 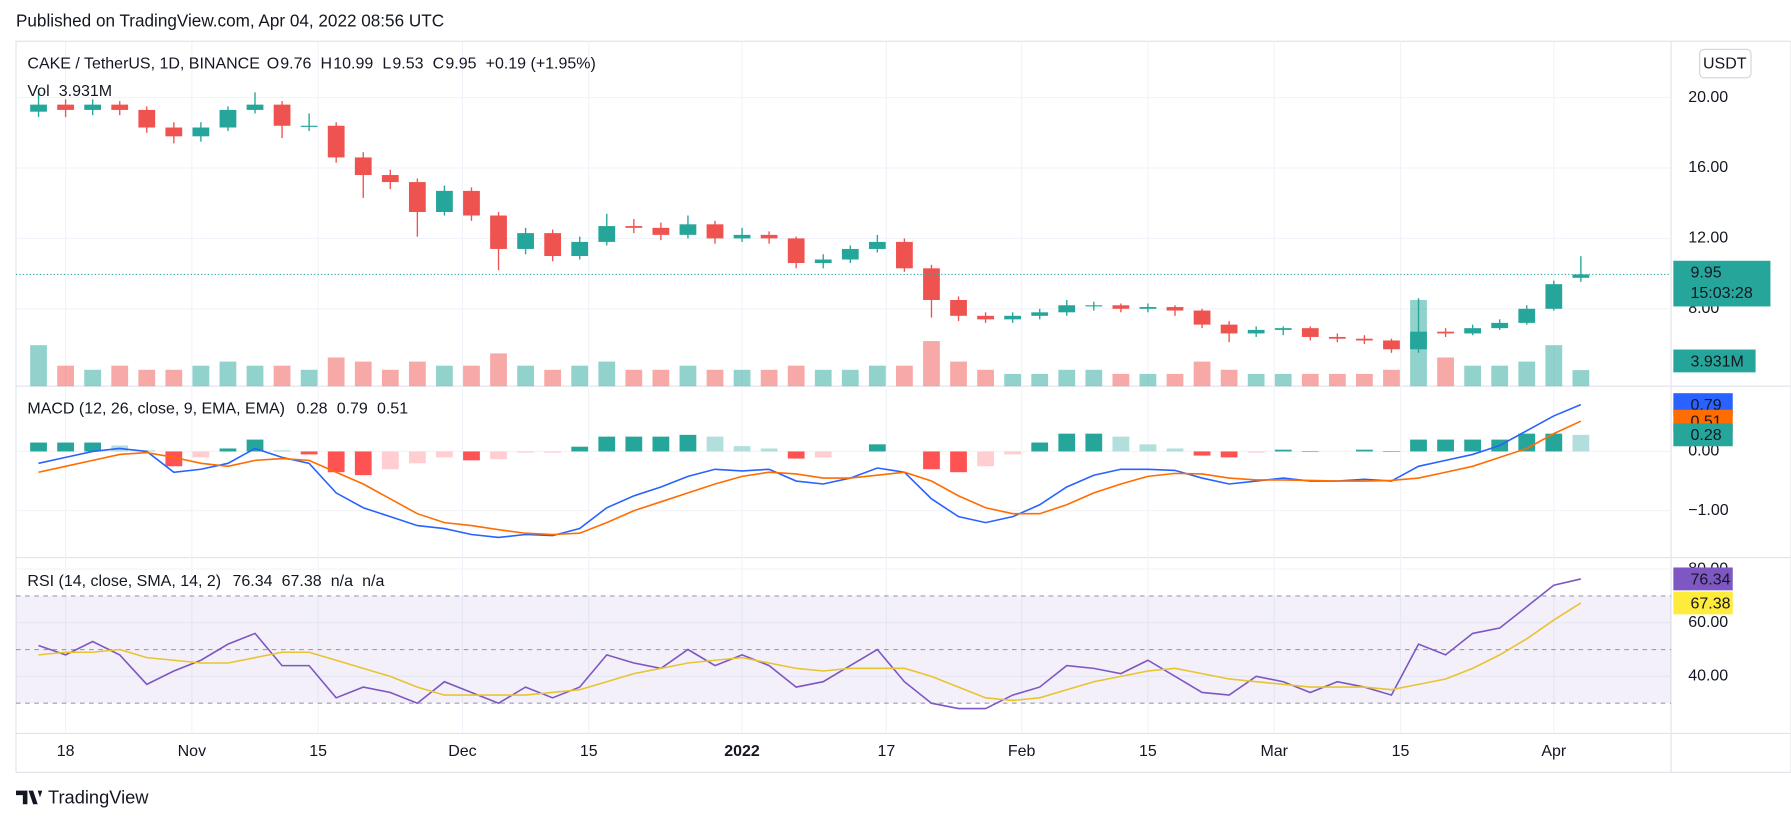 What do you see at coordinates (1022, 751) in the screenshot?
I see `x-tick-label: Feb` at bounding box center [1022, 751].